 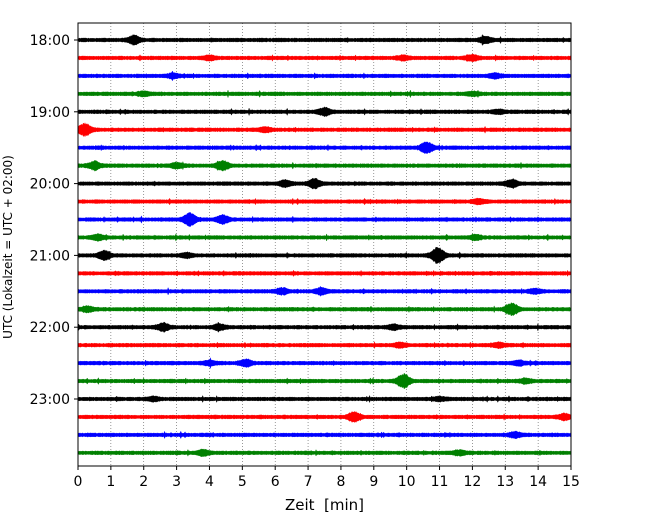 What do you see at coordinates (78, 482) in the screenshot?
I see `x-tick-label: 0` at bounding box center [78, 482].